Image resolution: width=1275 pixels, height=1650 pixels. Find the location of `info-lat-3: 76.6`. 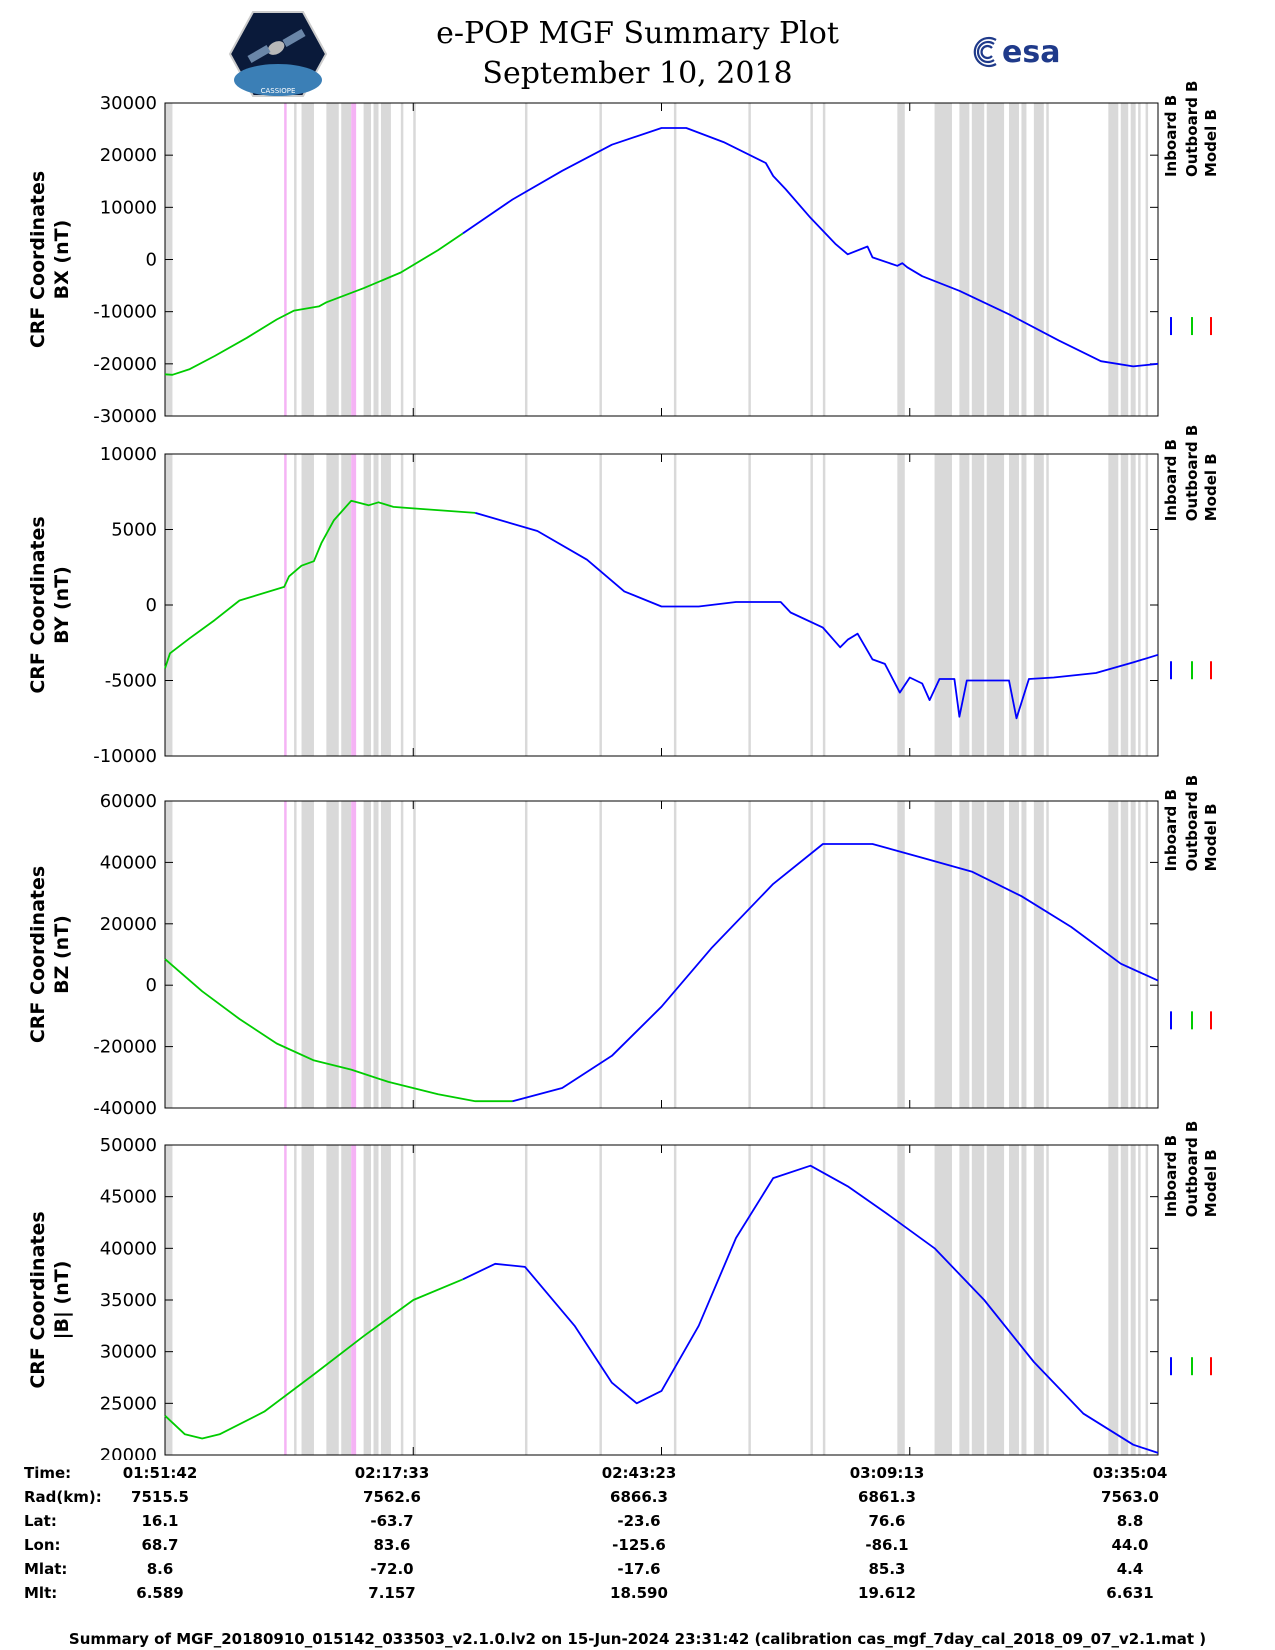

info-lat-3: 76.6 is located at coordinates (887, 1521).